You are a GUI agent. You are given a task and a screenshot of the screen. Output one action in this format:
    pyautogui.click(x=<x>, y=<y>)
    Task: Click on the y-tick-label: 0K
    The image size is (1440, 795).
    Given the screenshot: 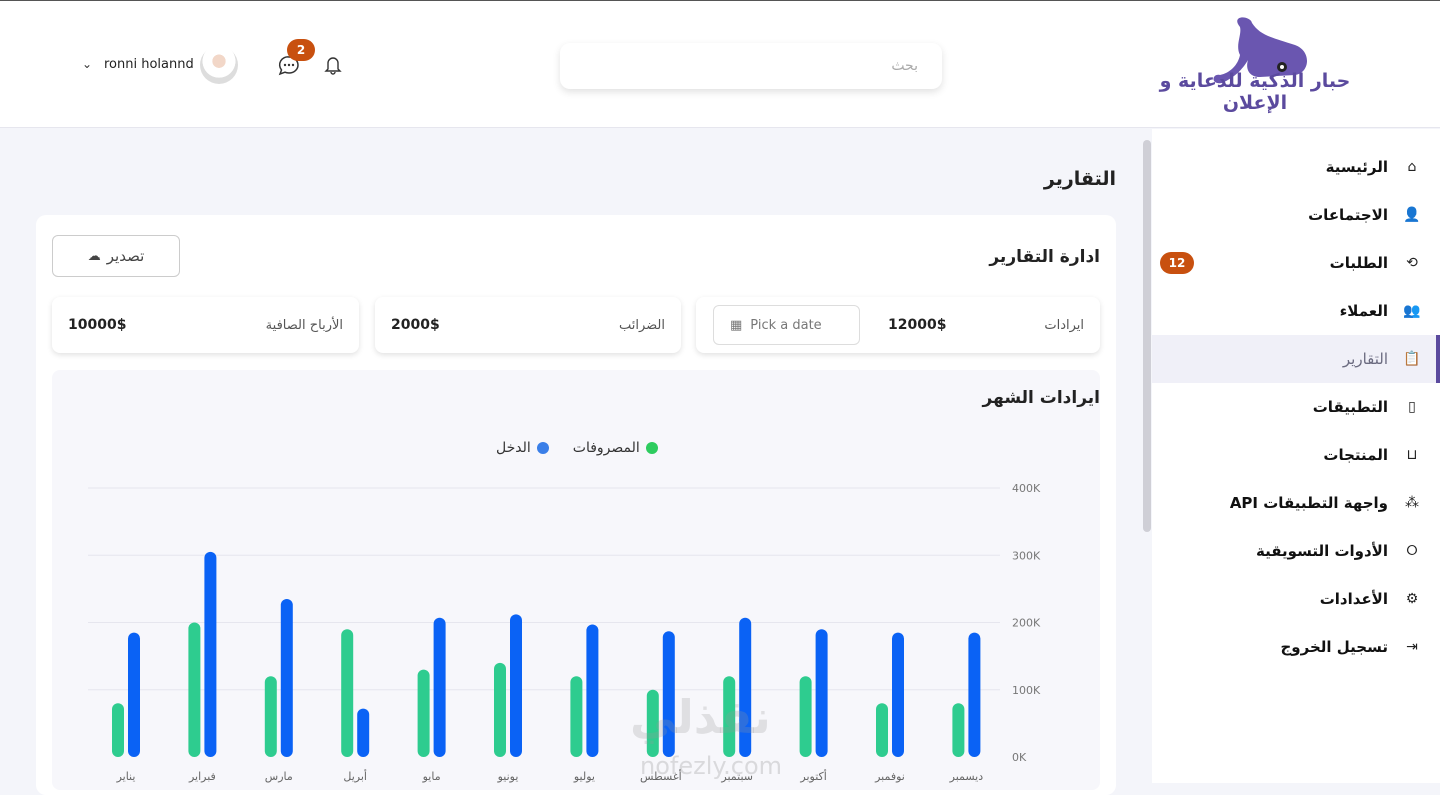 What is the action you would take?
    pyautogui.click(x=1019, y=757)
    